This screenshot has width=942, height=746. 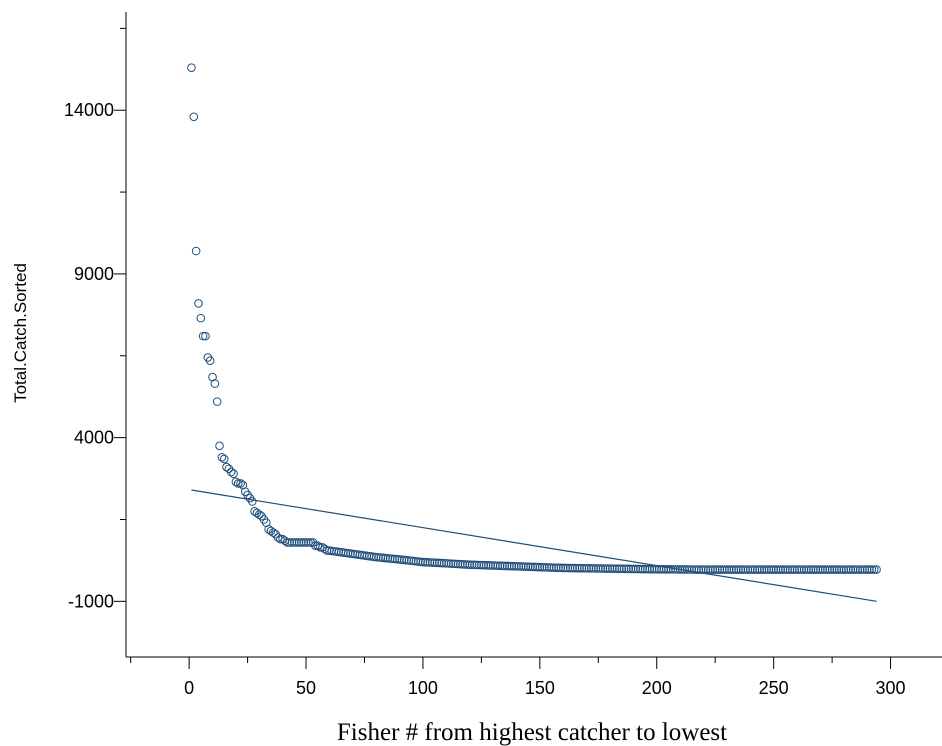 What do you see at coordinates (518, 677) in the screenshot?
I see `x-ticks: 0 50 100 150 200 250 300` at bounding box center [518, 677].